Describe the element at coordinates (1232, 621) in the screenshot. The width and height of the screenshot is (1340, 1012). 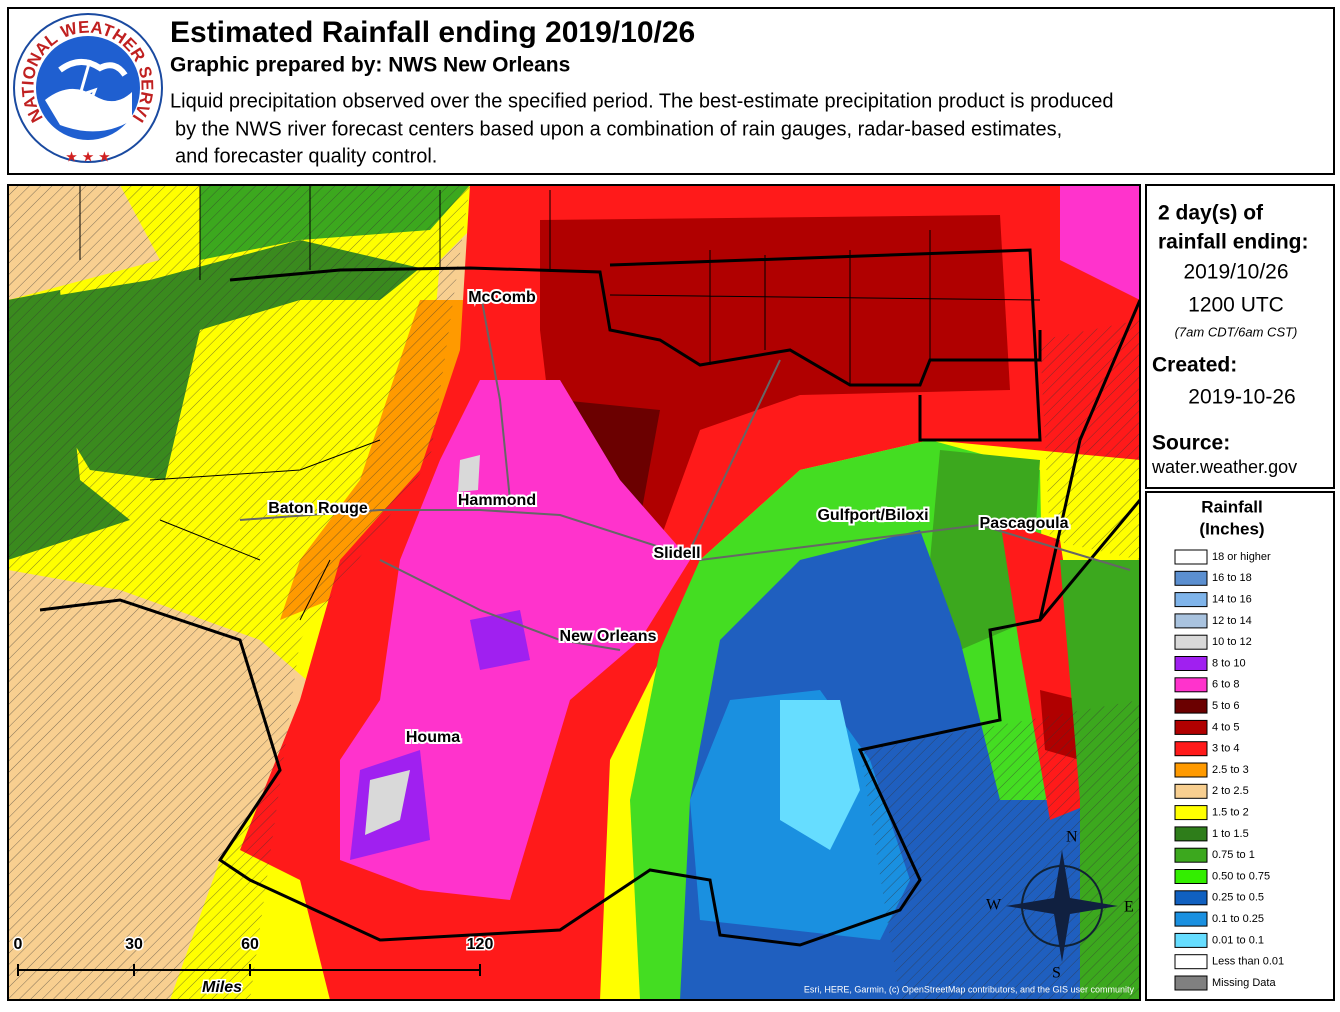
I see `legend-label: 12 to 14` at that location.